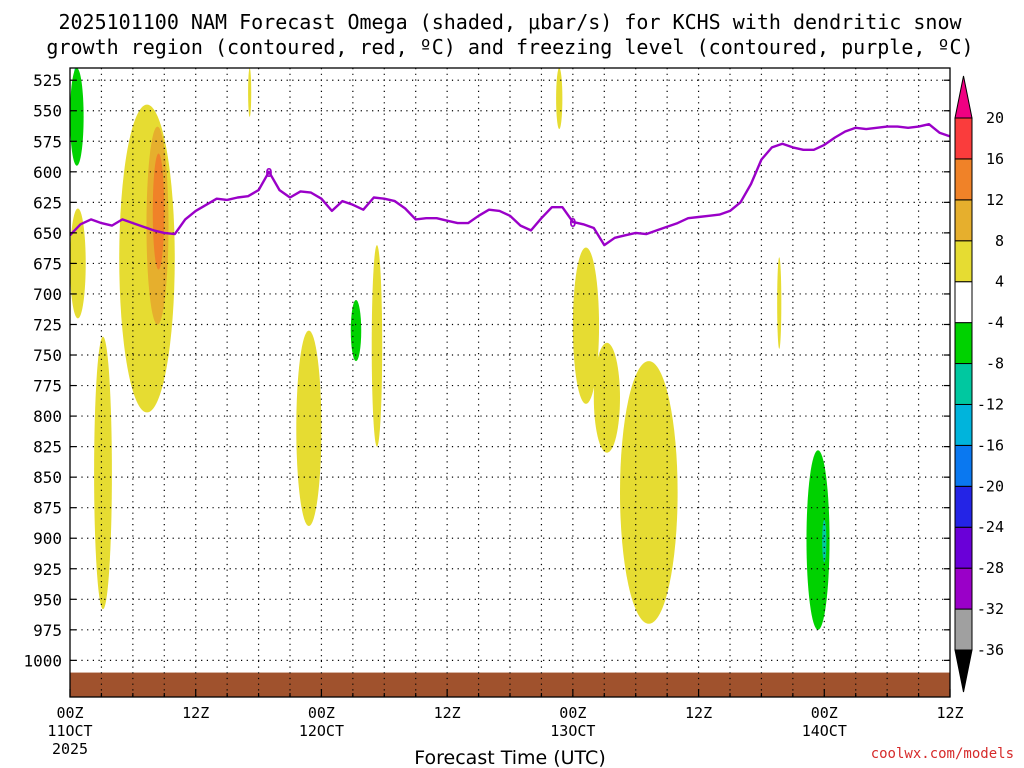 The width and height of the screenshot is (1024, 768). What do you see at coordinates (995, 118) in the screenshot?
I see `colorbar-label-13: 20` at bounding box center [995, 118].